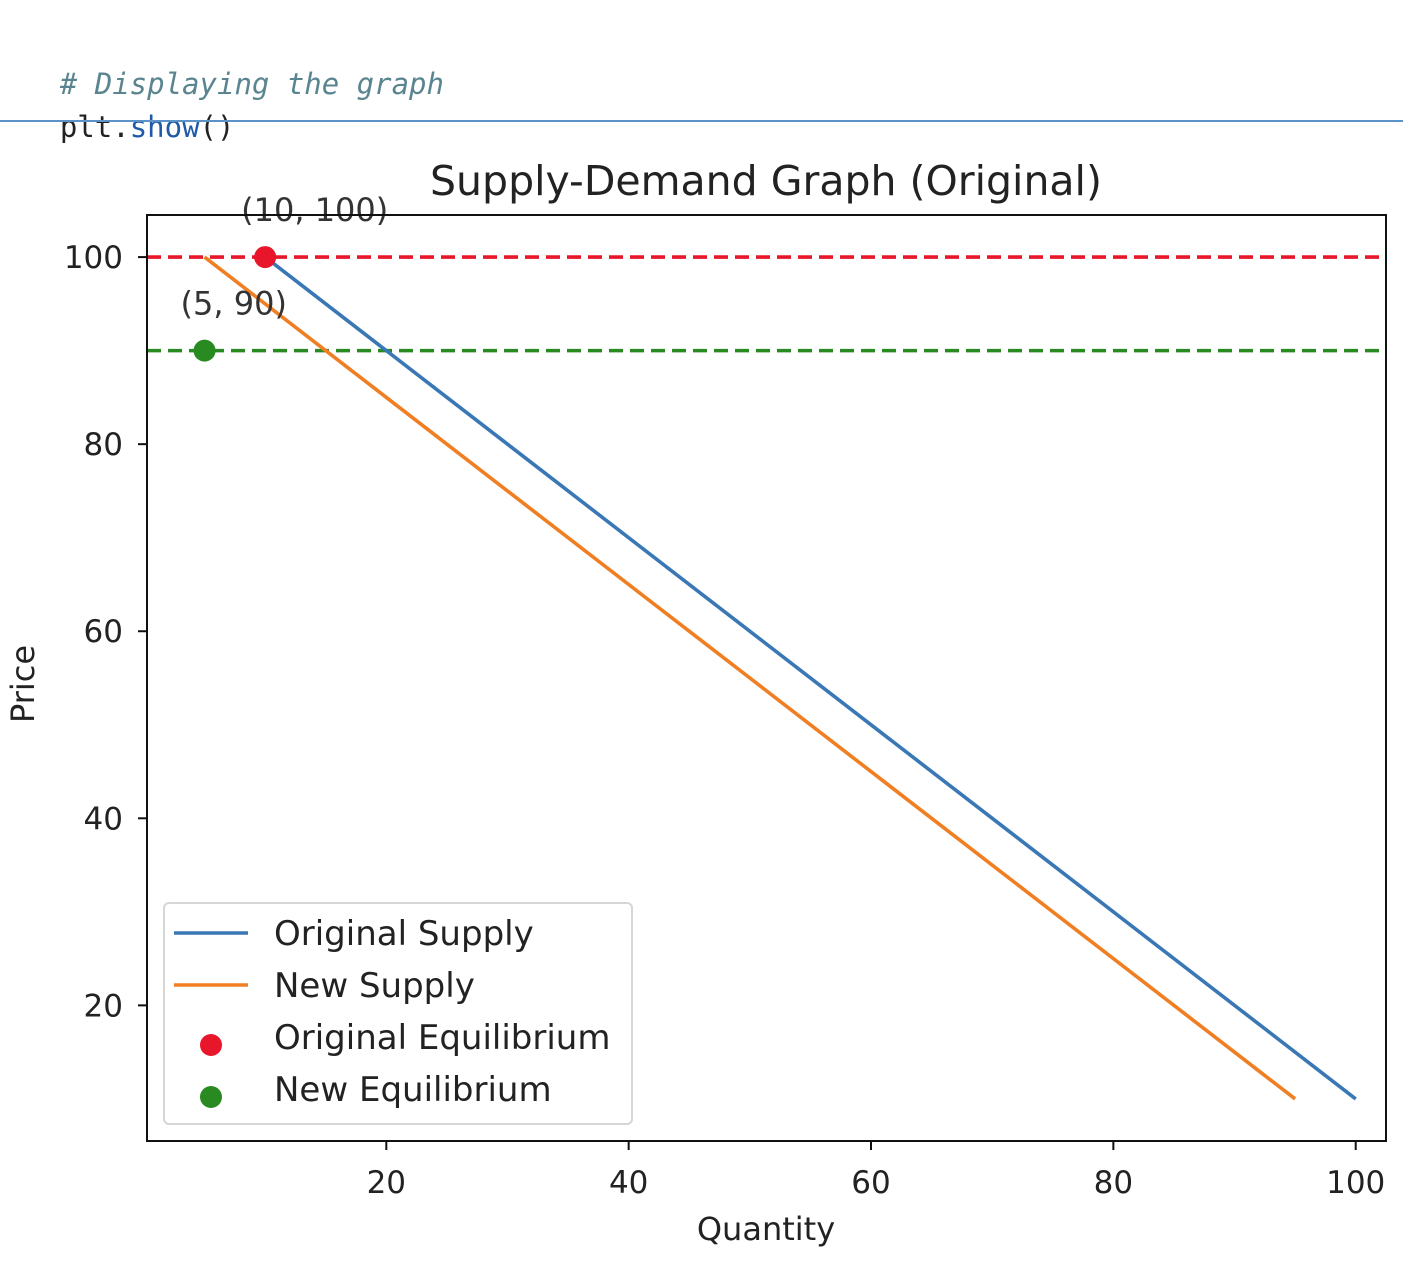  I want to click on y-tick-label: 40, so click(103, 819).